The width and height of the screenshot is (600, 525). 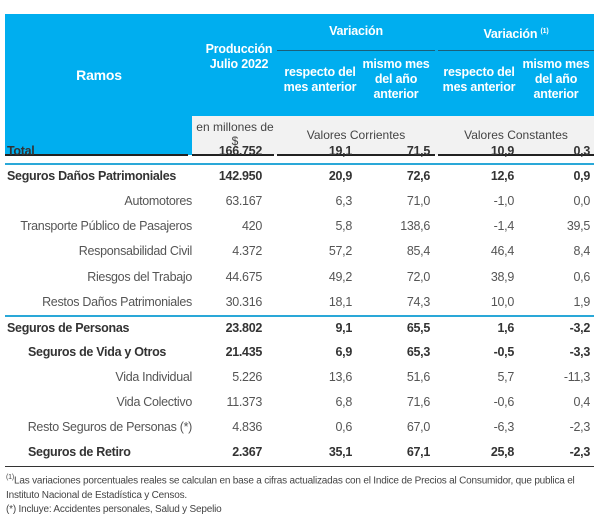 I want to click on cell-prod: 23.802, so click(x=244, y=328).